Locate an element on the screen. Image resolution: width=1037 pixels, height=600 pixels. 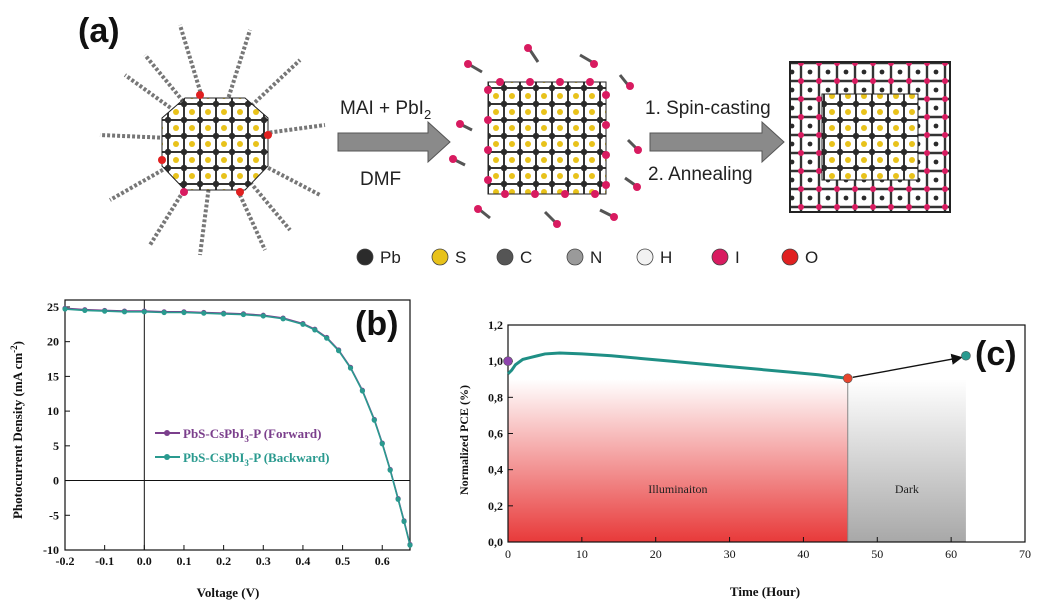
atom-i-label: I is located at coordinates (737, 257).